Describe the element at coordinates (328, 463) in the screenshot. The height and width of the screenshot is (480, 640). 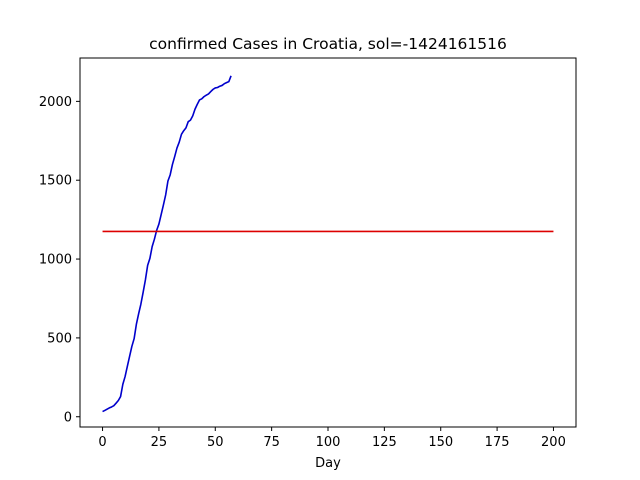
I see `x-axis-label: Day` at that location.